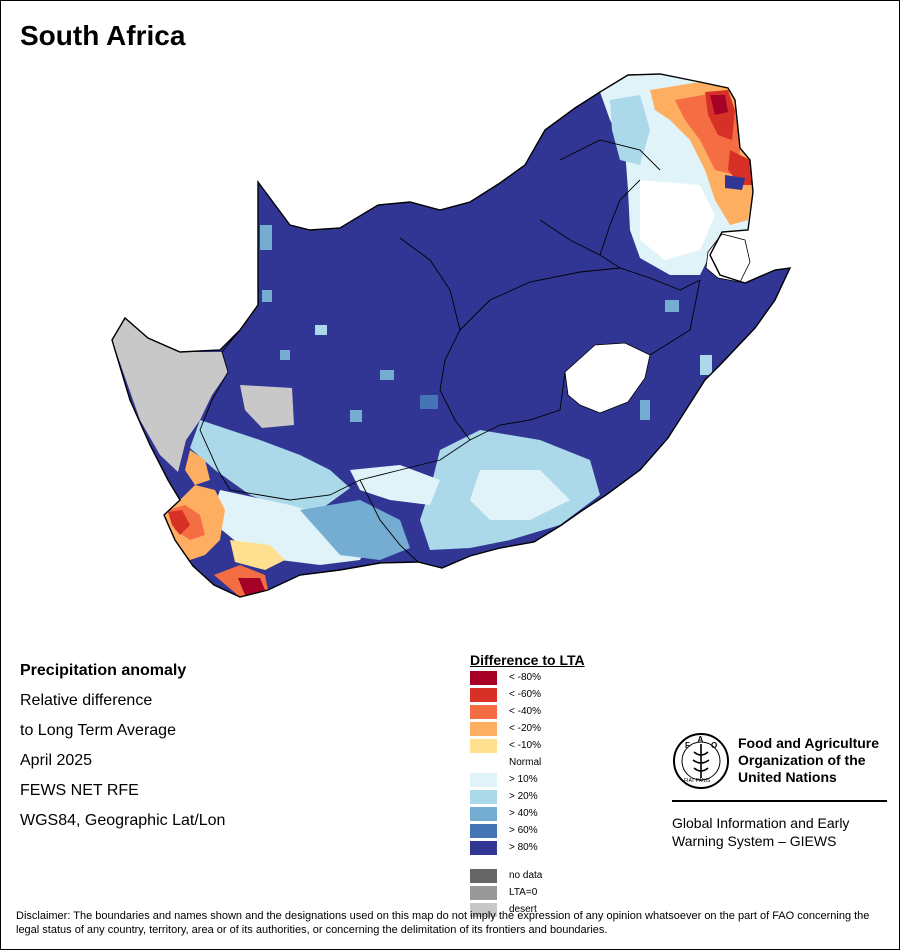 The image size is (900, 950). I want to click on legend-item: > 60%, so click(550, 831).